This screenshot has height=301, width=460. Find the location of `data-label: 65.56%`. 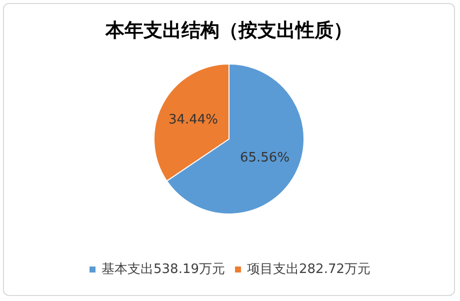

data-label: 65.56% is located at coordinates (265, 158).